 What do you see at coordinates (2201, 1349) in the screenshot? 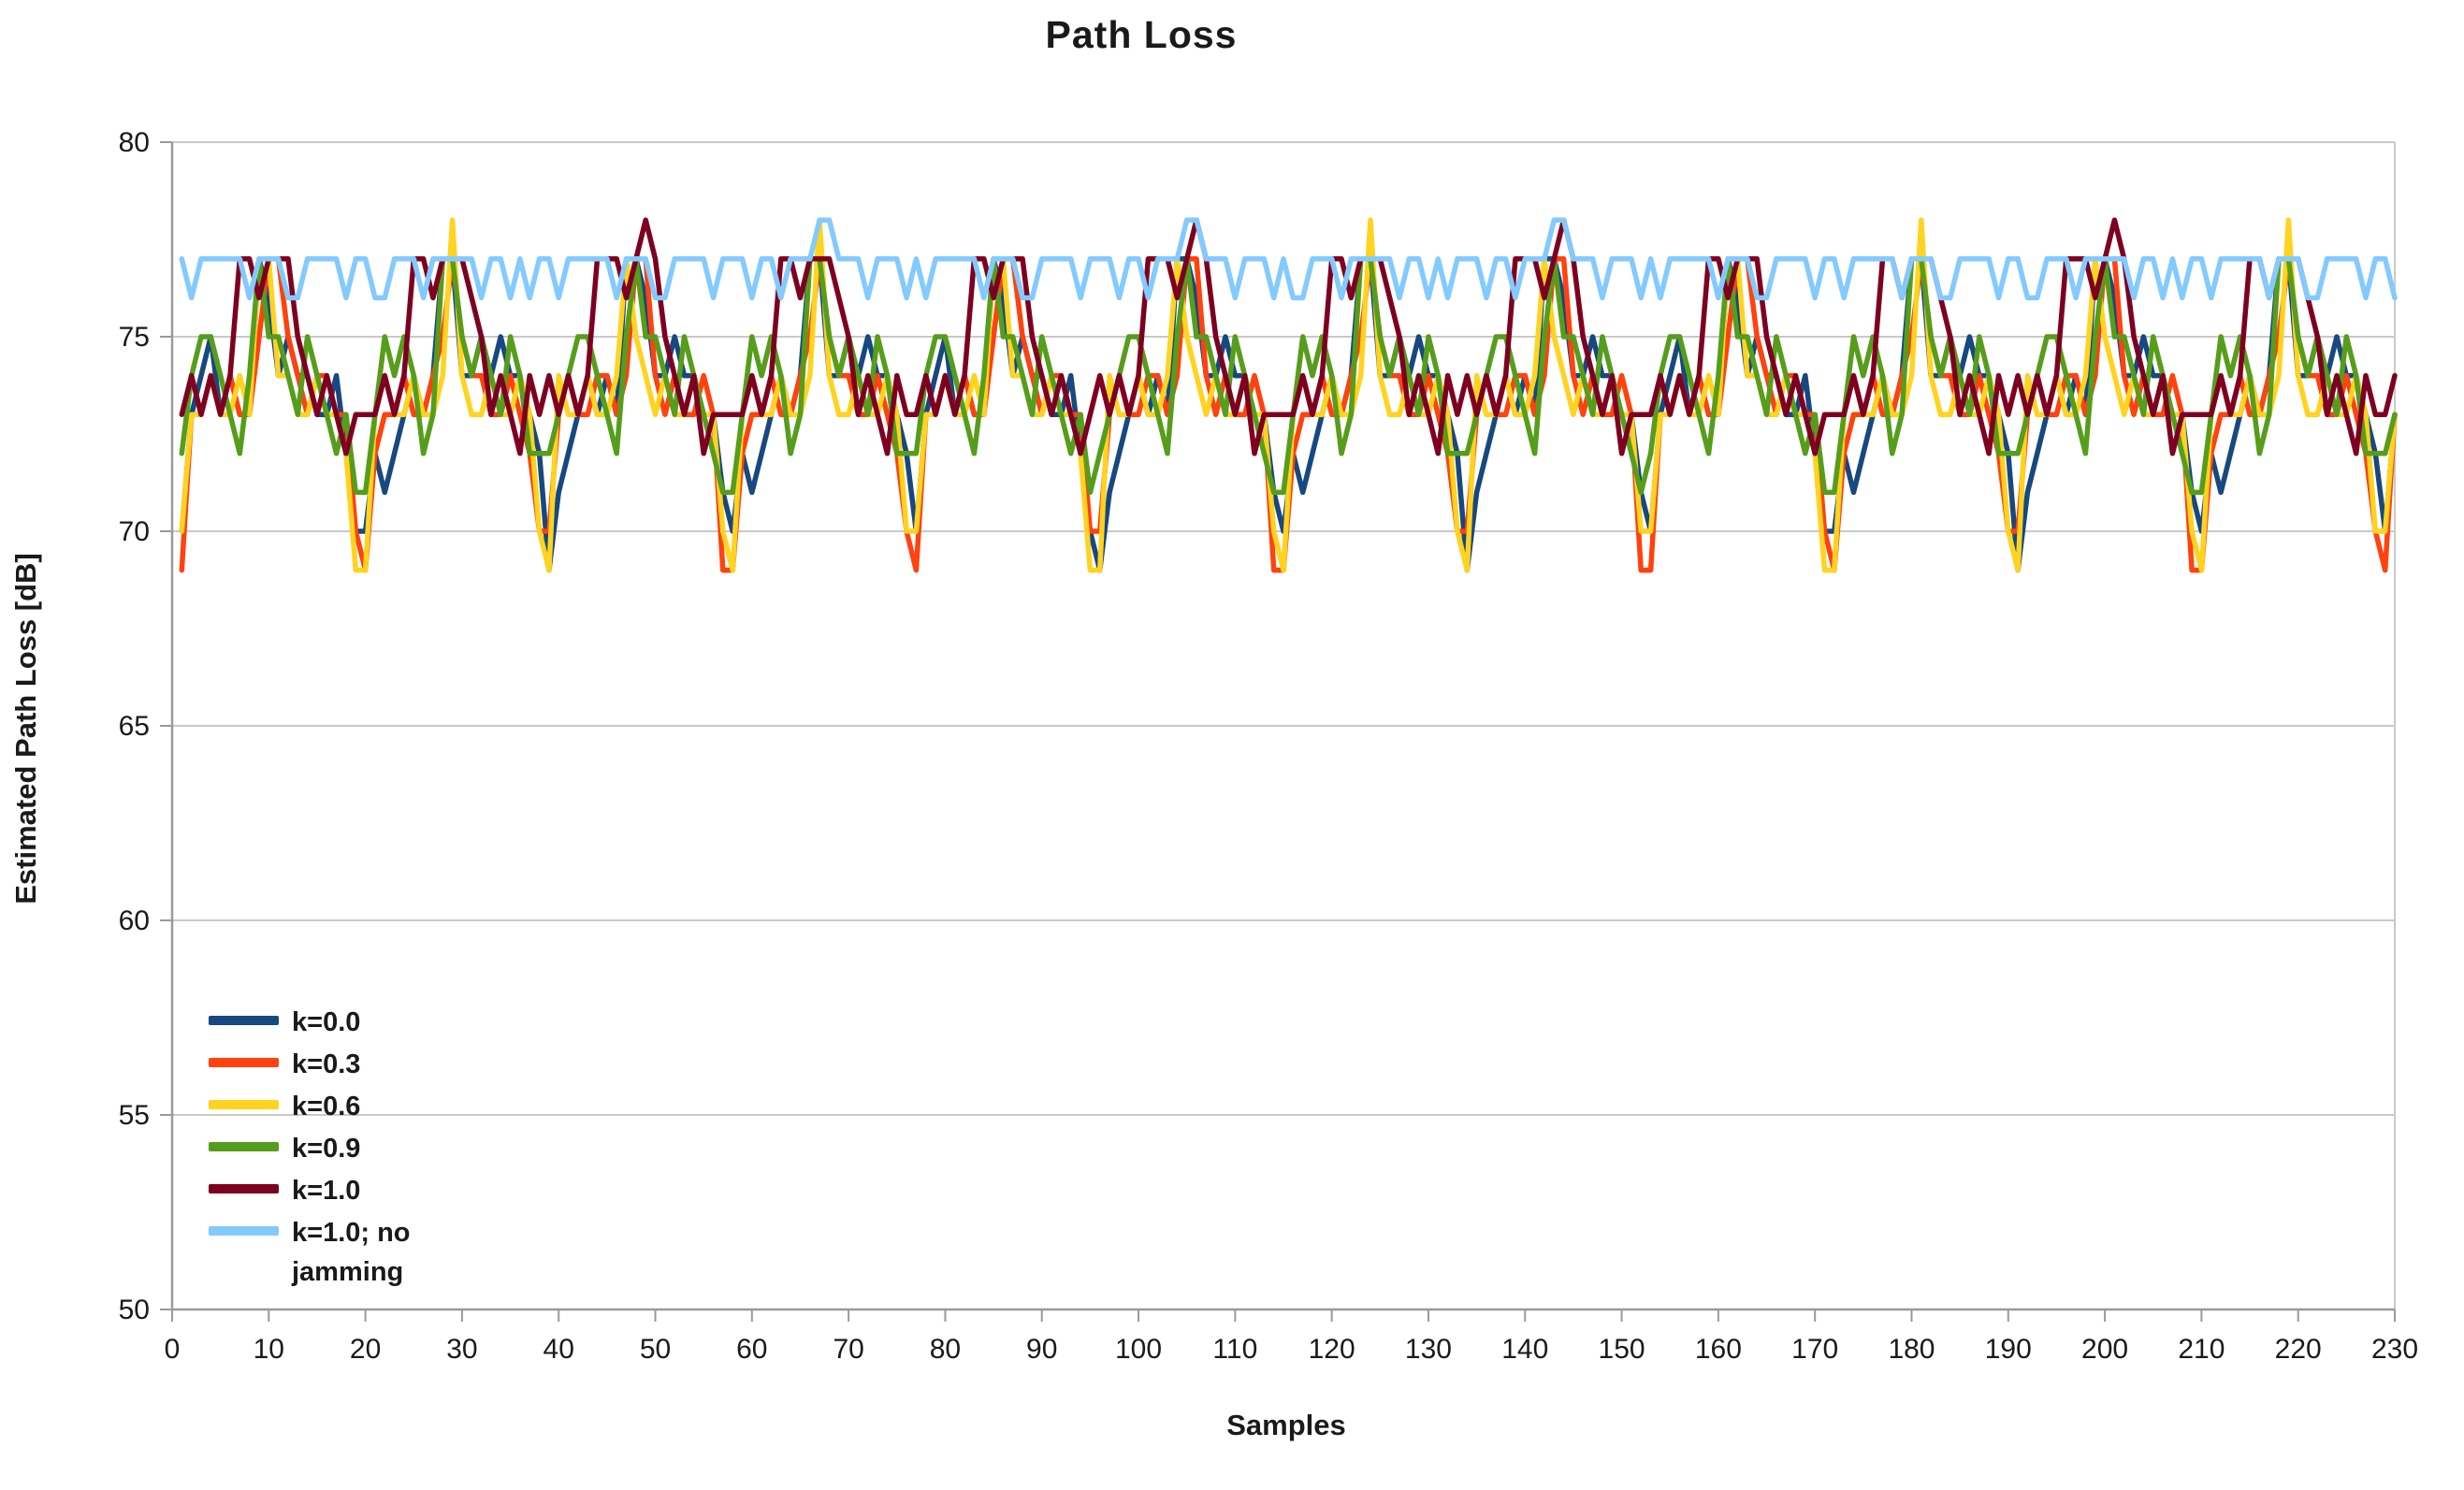
I see `x-tick-label-210: 210` at bounding box center [2201, 1349].